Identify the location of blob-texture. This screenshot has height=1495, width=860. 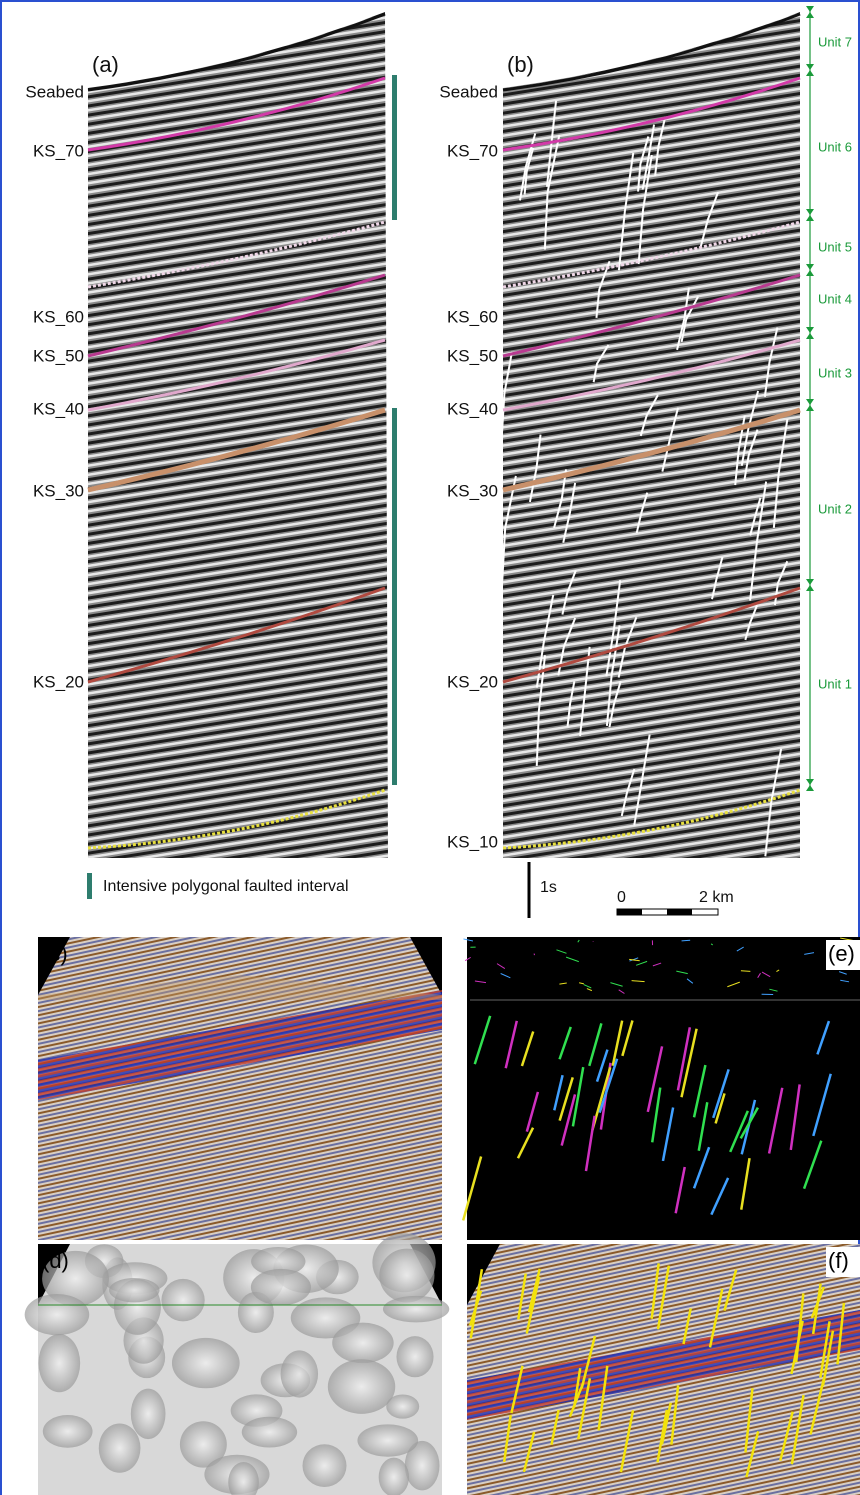
(237, 1364).